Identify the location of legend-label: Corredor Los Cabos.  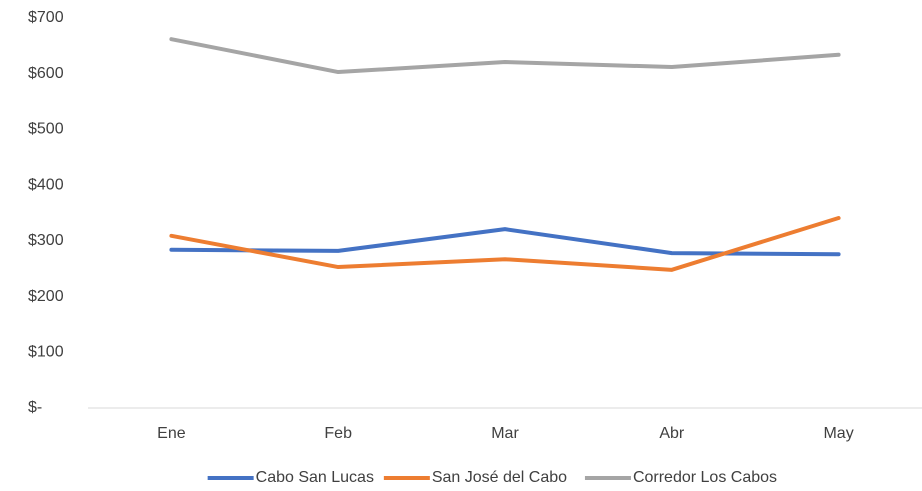
(705, 477).